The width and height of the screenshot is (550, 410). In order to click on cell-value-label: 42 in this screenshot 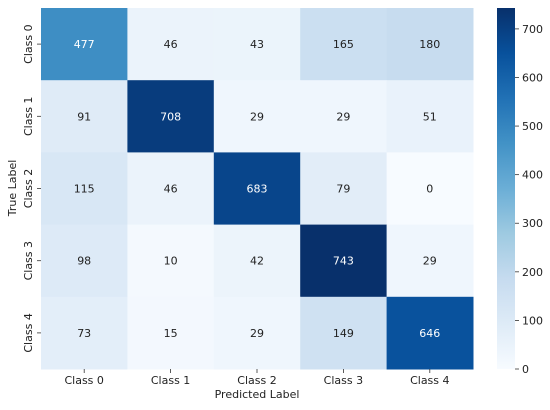, I will do `click(257, 261)`.